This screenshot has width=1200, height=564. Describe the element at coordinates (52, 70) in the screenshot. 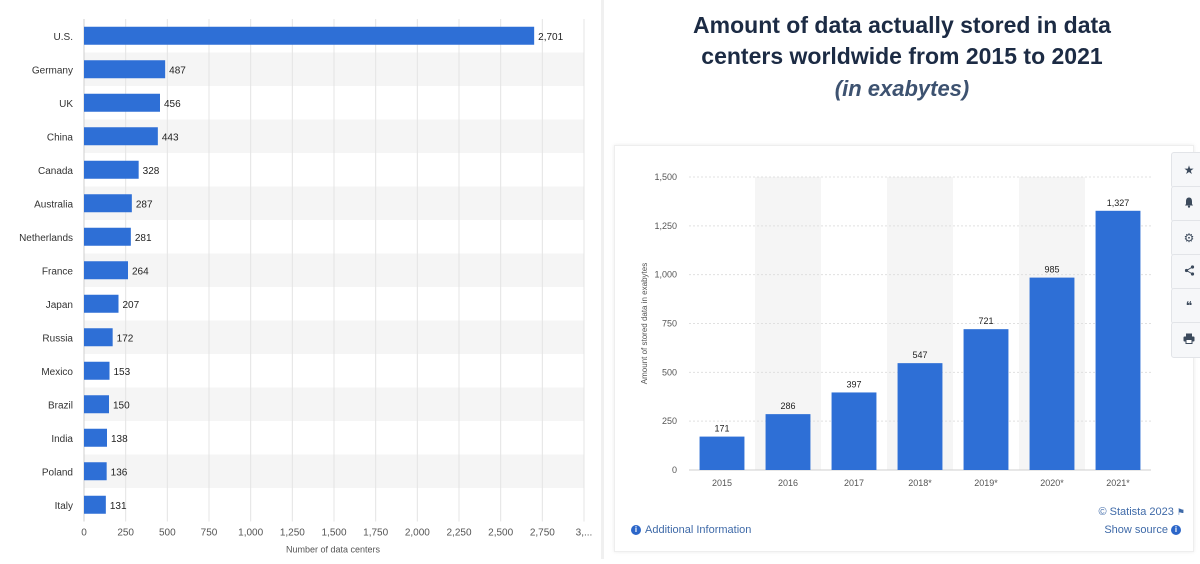

I see `category-label: Germany` at that location.